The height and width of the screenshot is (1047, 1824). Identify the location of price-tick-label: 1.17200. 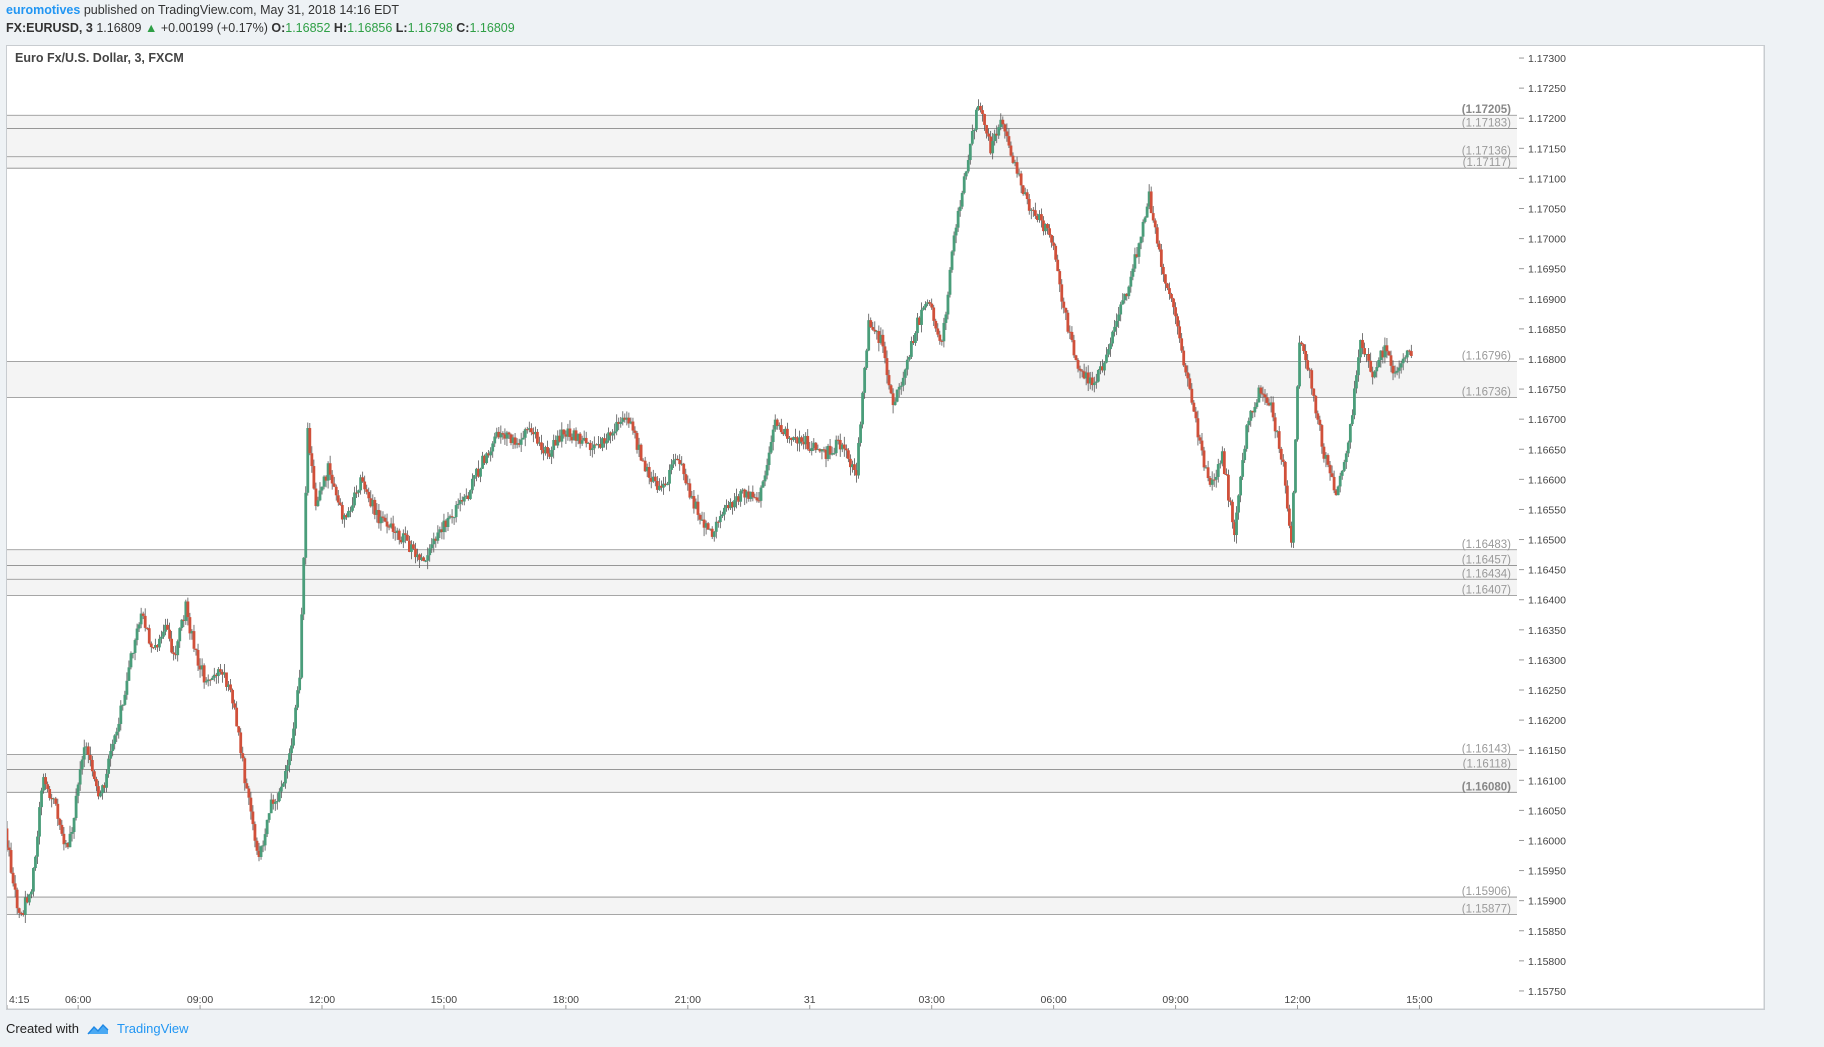
(1547, 119).